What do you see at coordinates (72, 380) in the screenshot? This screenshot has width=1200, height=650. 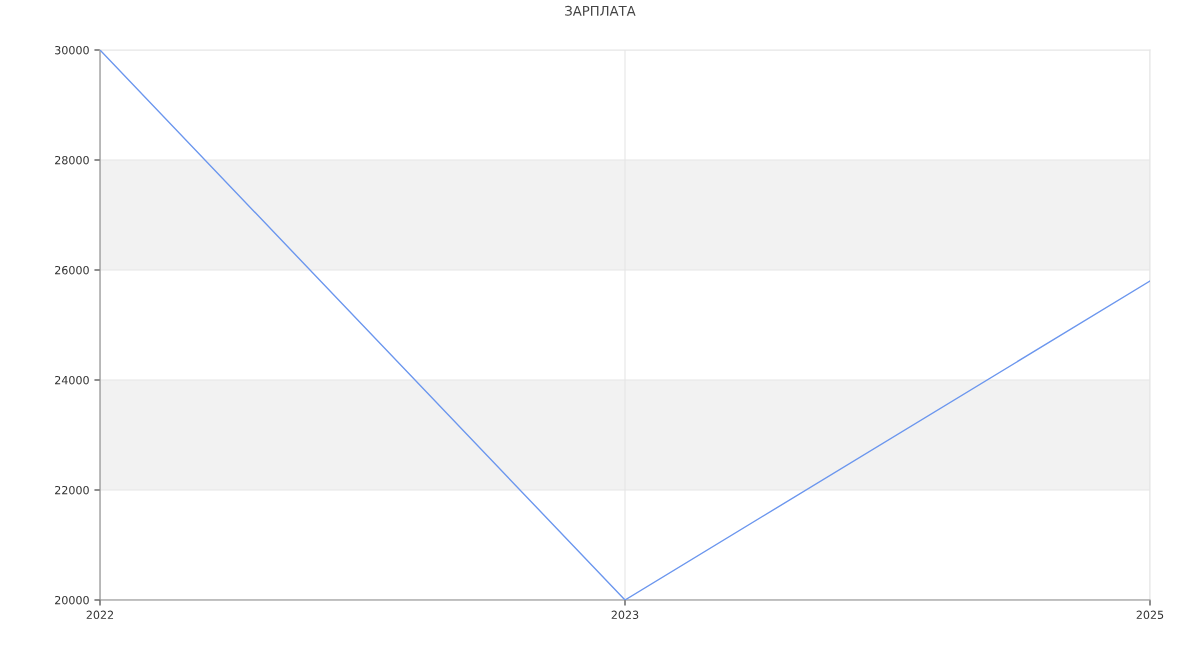 I see `y-tick-label: 24000` at bounding box center [72, 380].